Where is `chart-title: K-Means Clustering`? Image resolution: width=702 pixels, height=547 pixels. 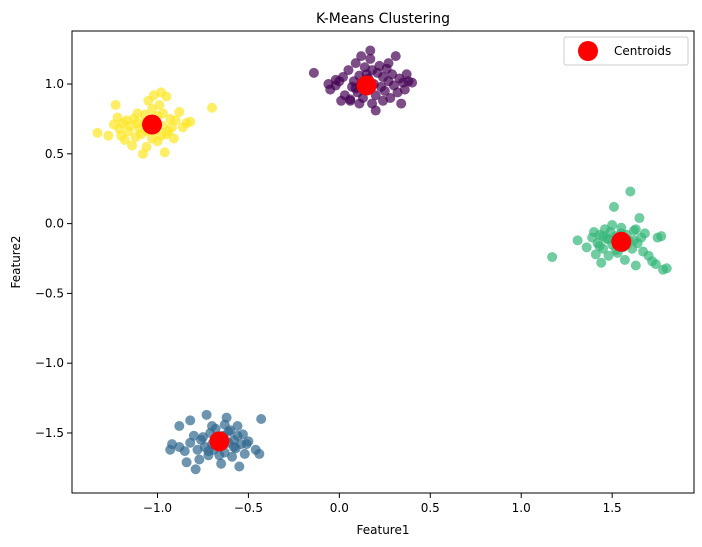
chart-title: K-Means Clustering is located at coordinates (383, 19).